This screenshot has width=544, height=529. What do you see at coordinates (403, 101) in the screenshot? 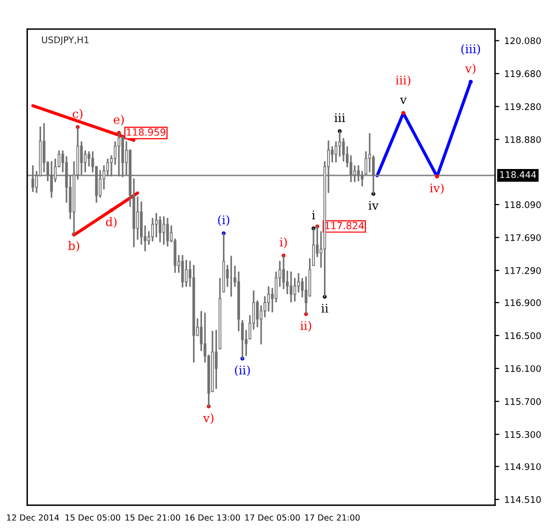
I see `data-label: v` at bounding box center [403, 101].